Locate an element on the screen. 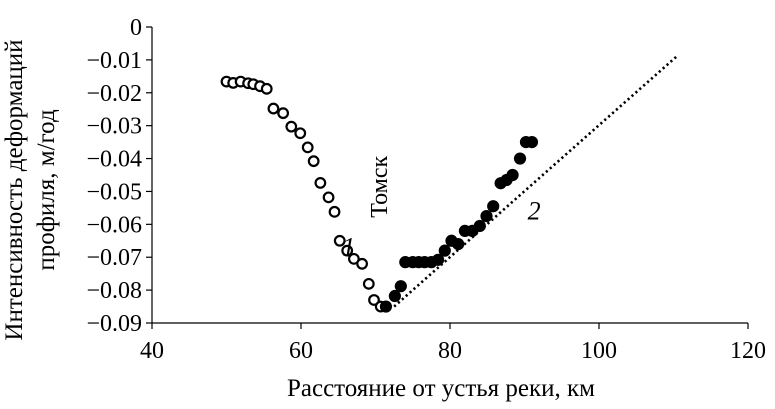 Image resolution: width=775 pixels, height=409 pixels. annotations: 1 2 Томск is located at coordinates (441, 209).